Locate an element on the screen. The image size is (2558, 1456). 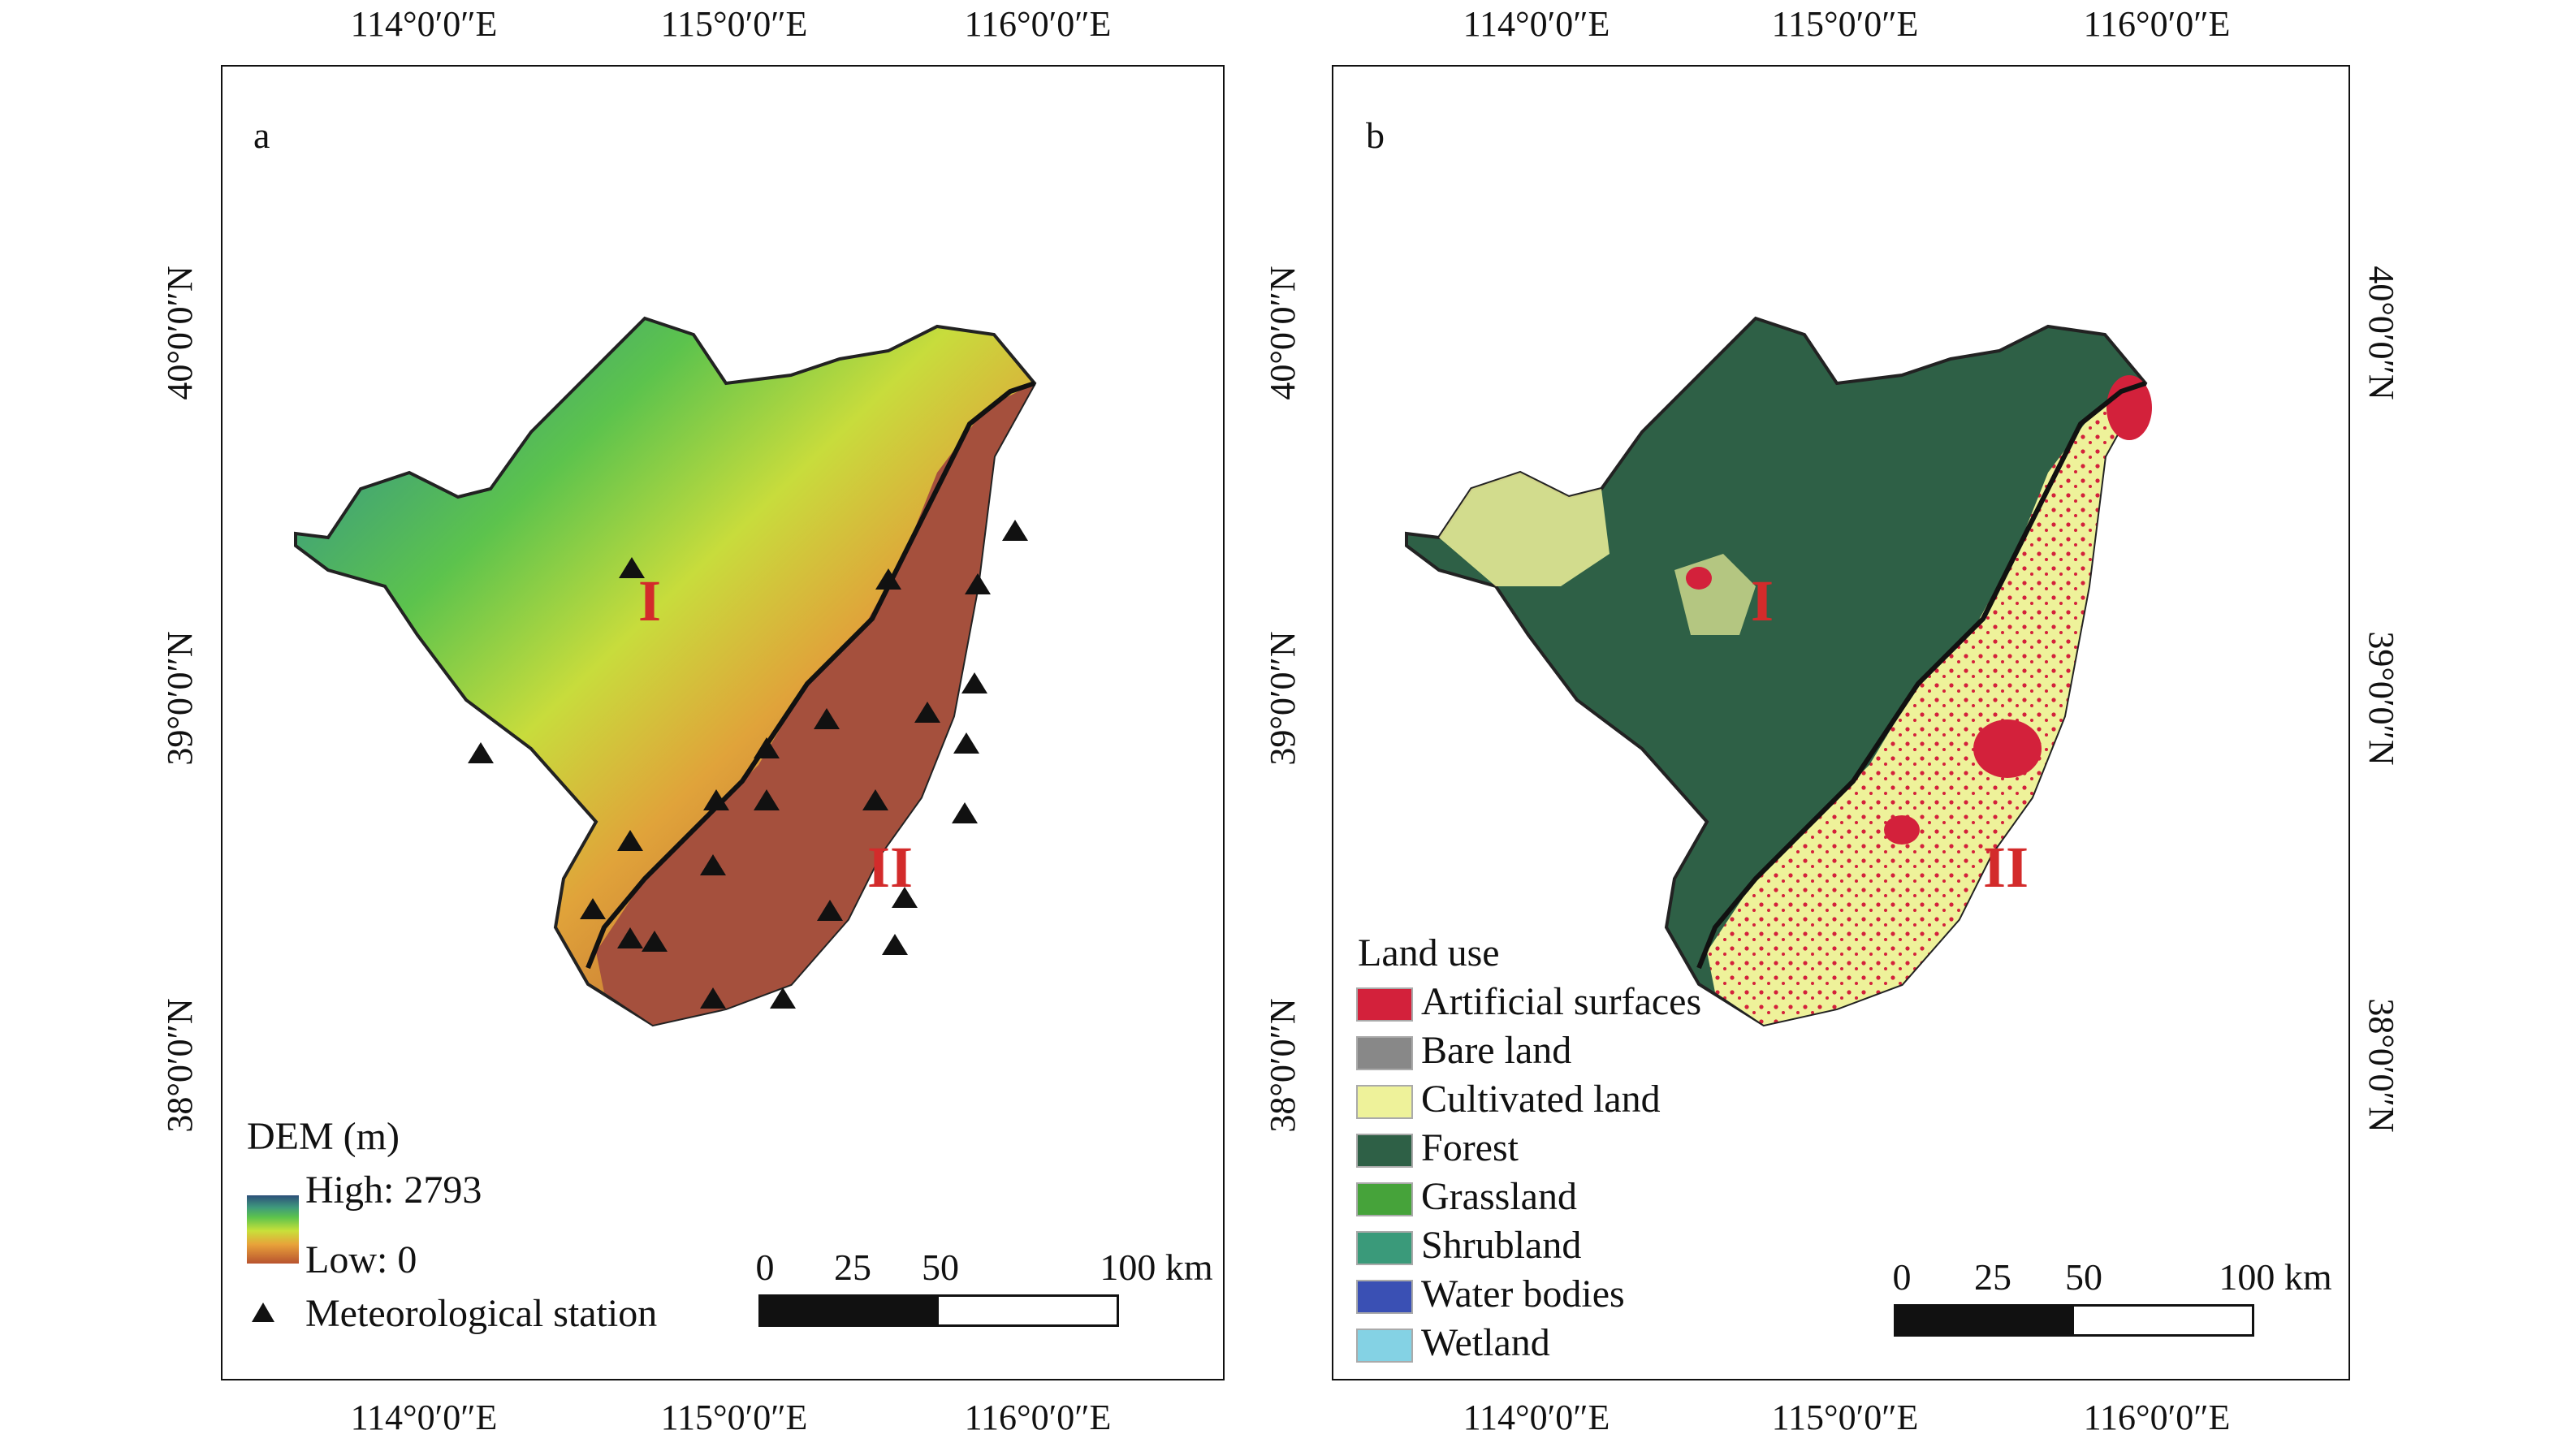
dem-plain-area is located at coordinates (815, 704).